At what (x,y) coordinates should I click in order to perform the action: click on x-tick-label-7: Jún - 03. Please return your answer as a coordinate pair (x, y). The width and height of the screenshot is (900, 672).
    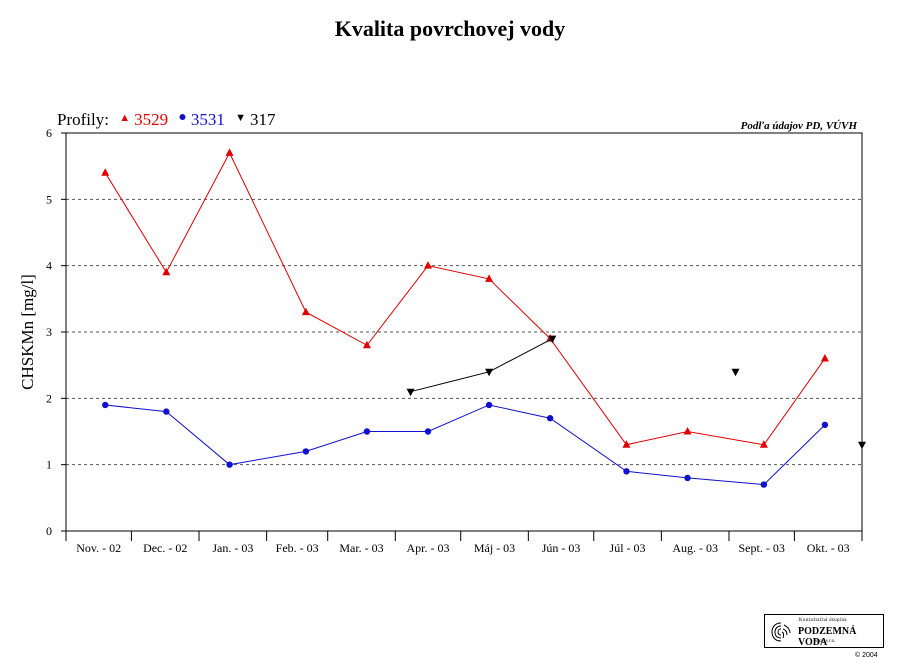
    Looking at the image, I should click on (561, 548).